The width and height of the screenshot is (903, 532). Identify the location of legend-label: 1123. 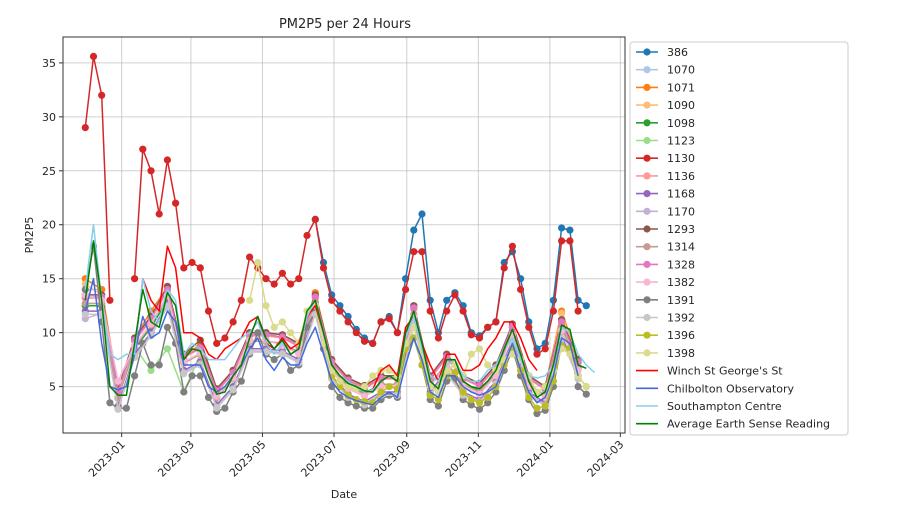
(681, 141).